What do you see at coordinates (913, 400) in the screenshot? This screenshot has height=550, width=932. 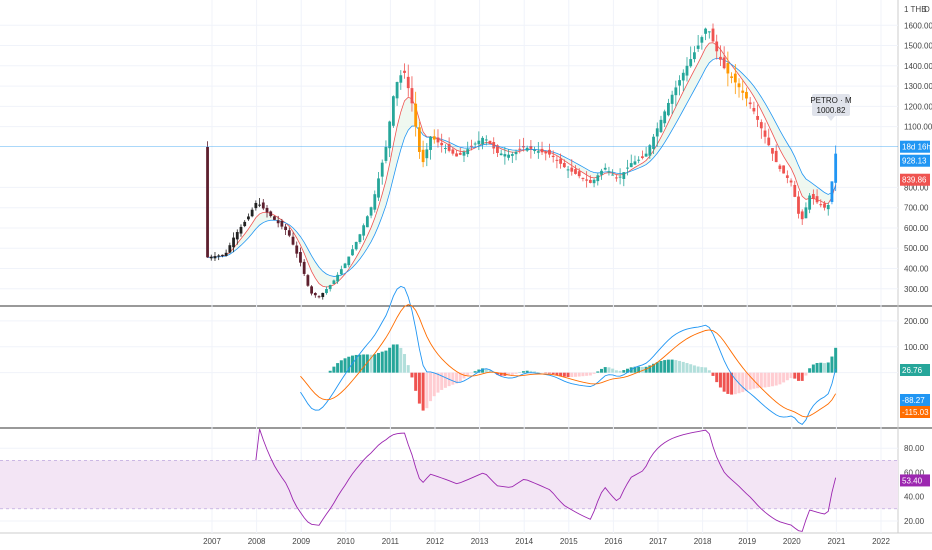 I see `tag-text: -88.27` at bounding box center [913, 400].